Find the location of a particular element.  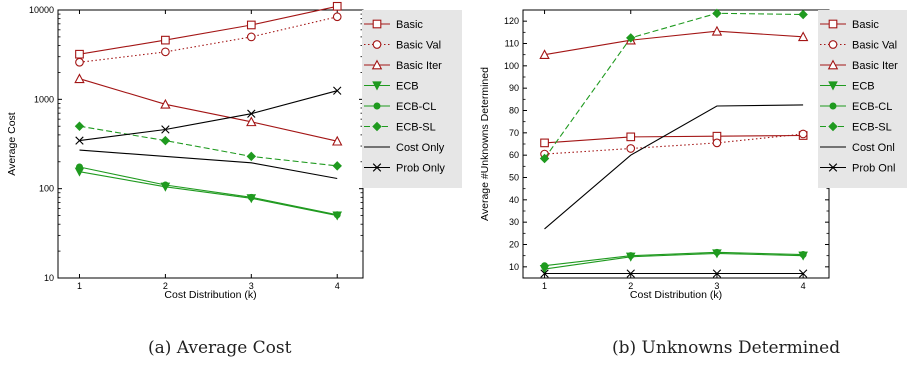

legend-marker-ecb is located at coordinates (833, 86).